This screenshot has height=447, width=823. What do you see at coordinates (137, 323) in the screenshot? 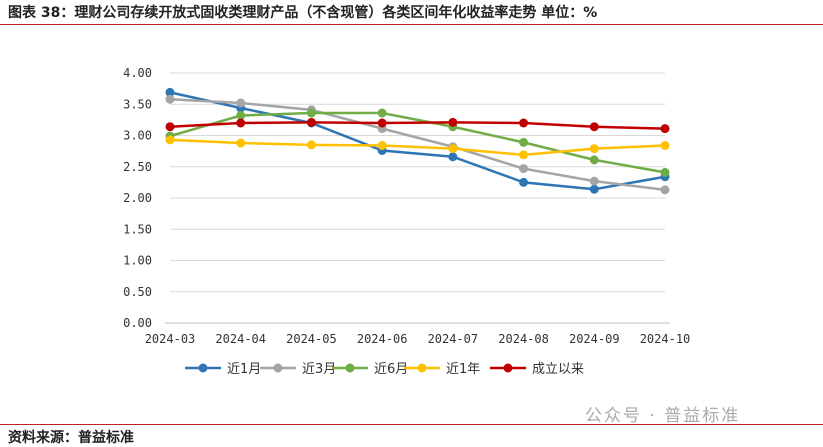
I see `y-tick-label: 0.00` at bounding box center [137, 323].